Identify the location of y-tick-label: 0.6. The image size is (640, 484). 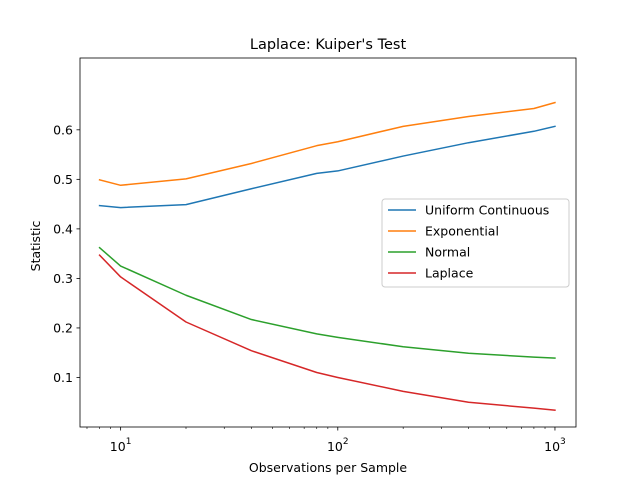
(63, 129).